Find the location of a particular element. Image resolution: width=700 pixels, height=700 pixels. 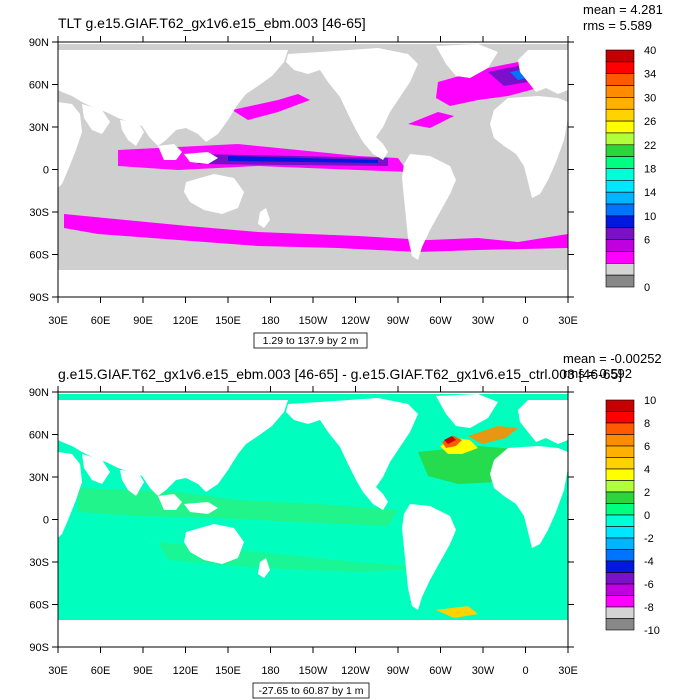

colorbar-label: -6 is located at coordinates (649, 585).